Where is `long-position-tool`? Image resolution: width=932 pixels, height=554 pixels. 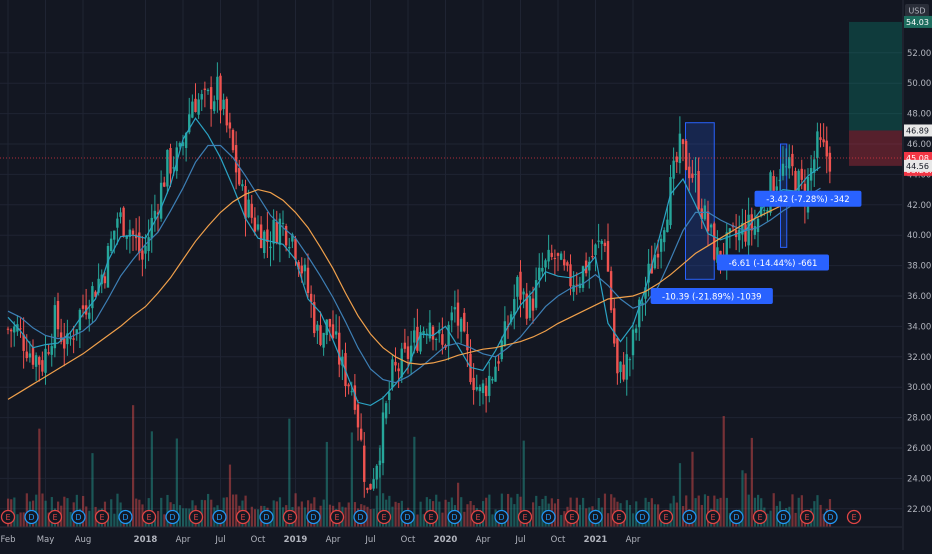 long-position-tool is located at coordinates (875, 93).